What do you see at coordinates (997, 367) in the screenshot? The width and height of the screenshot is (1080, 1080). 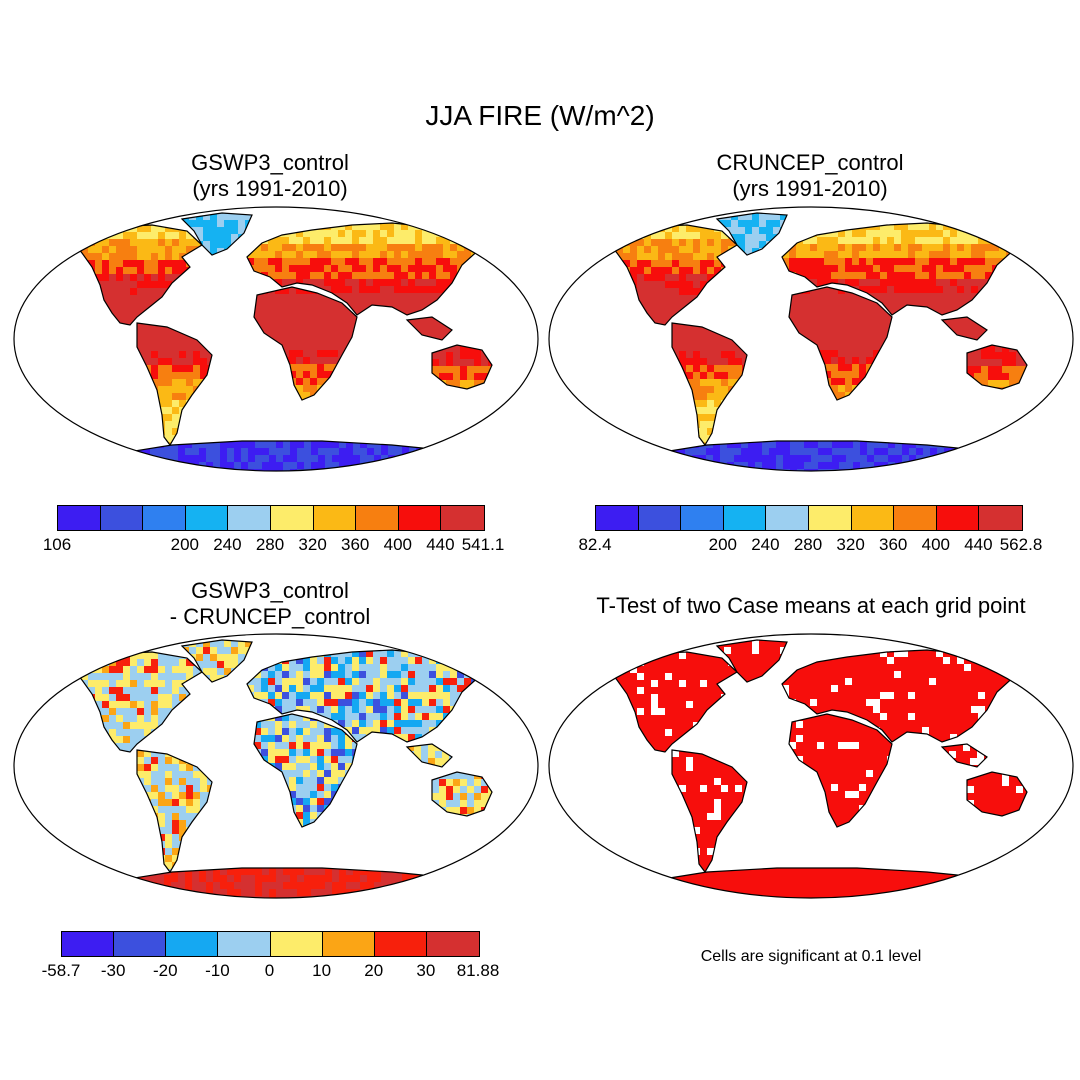 I see `land-australia` at bounding box center [997, 367].